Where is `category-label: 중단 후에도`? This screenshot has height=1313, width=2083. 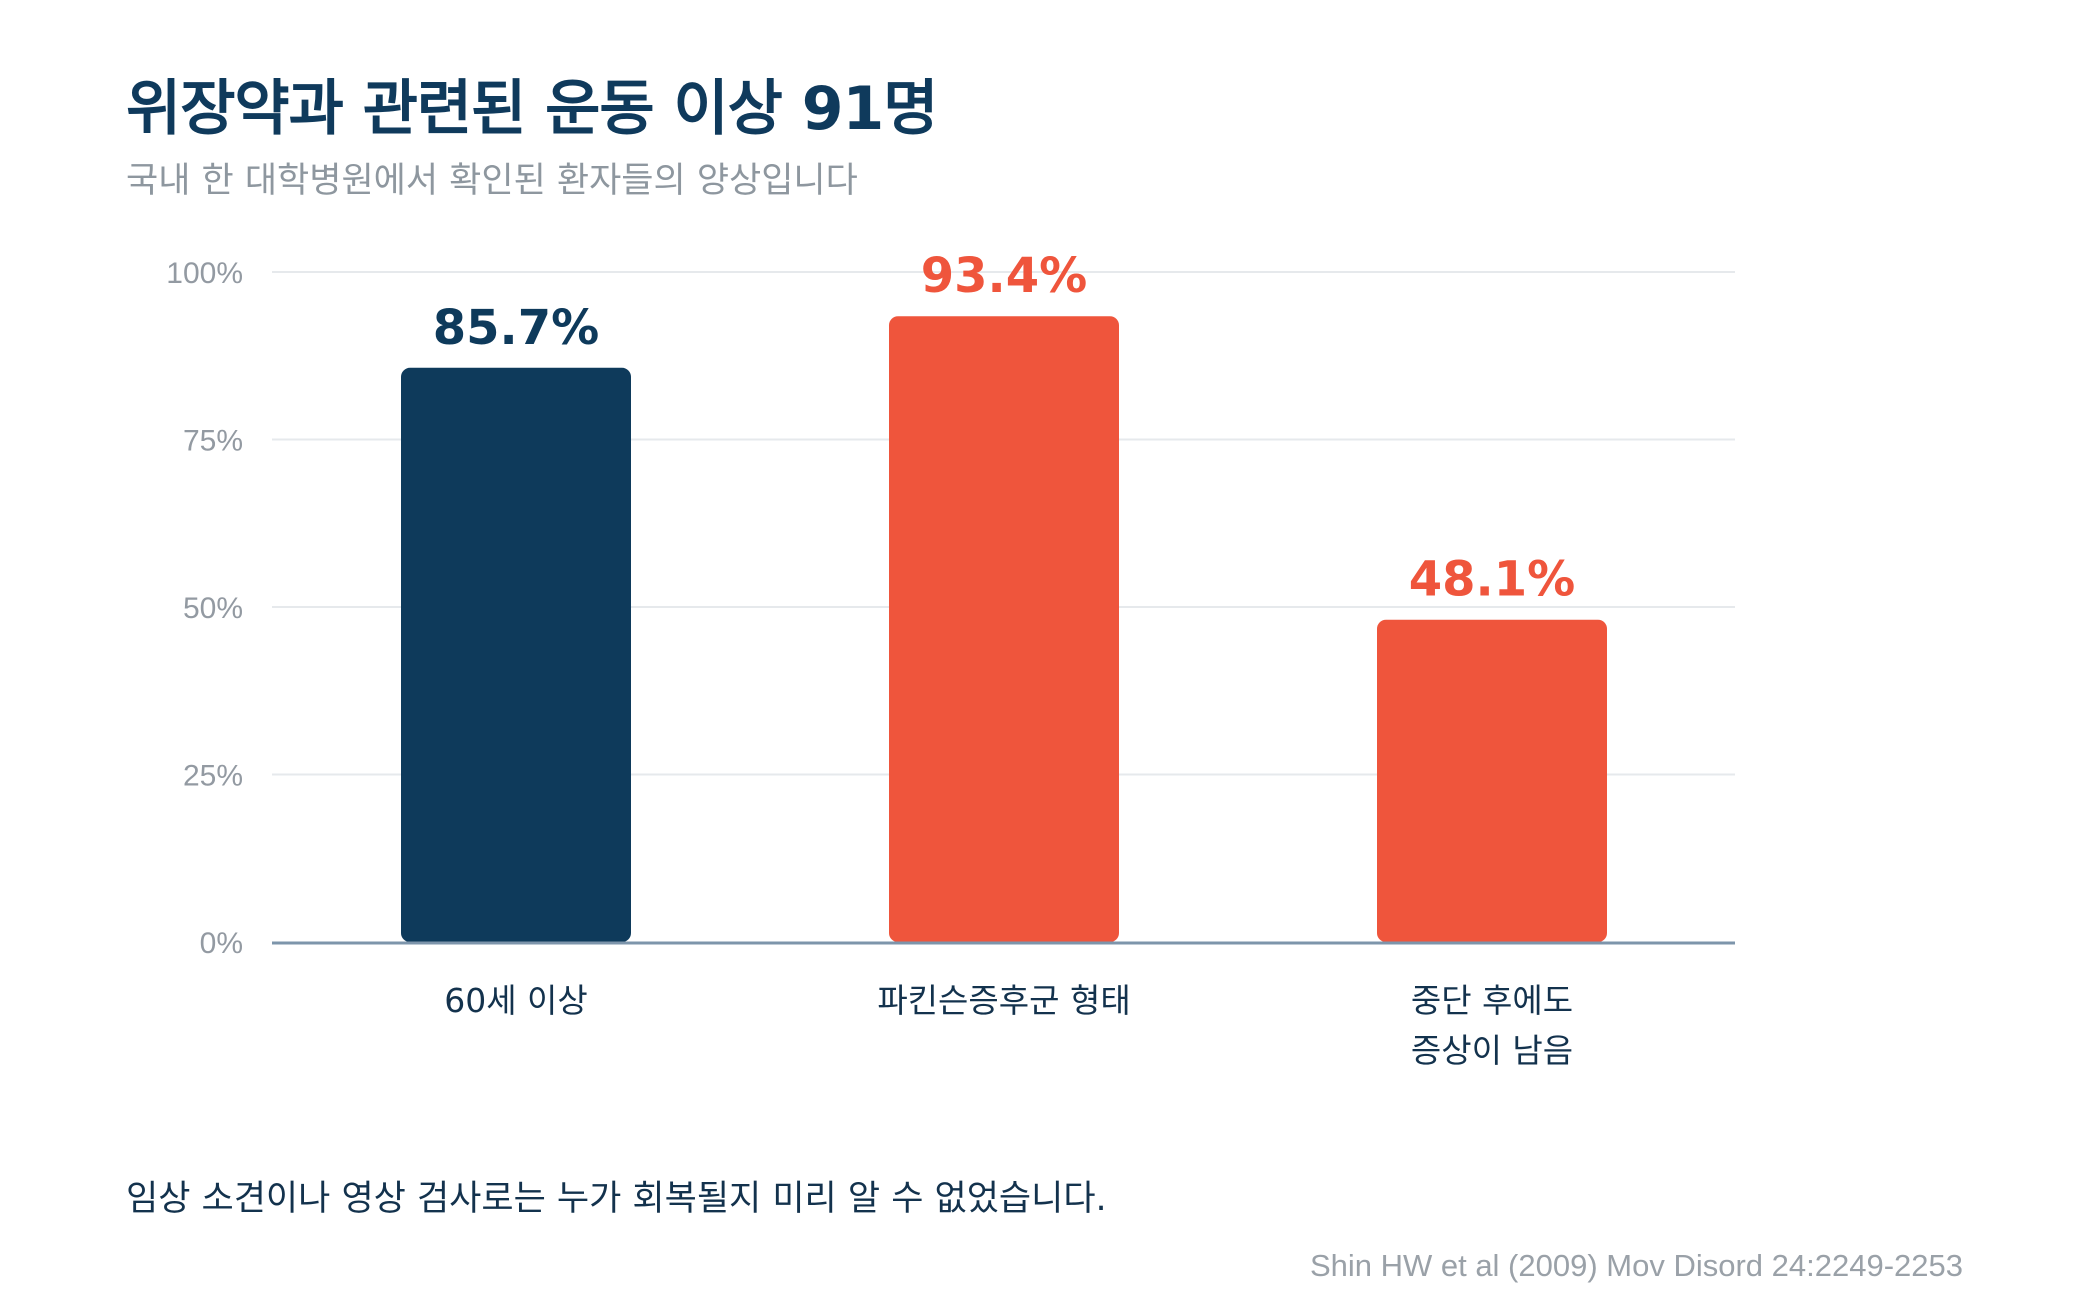
category-label: 중단 후에도 is located at coordinates (1492, 1000).